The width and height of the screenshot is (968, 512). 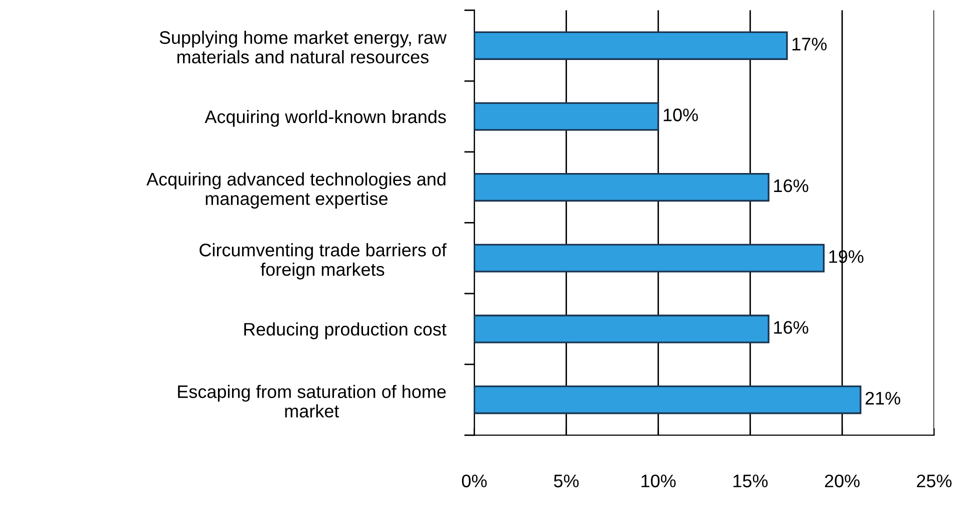 What do you see at coordinates (566, 481) in the screenshot?
I see `x-tick-label: 5%` at bounding box center [566, 481].